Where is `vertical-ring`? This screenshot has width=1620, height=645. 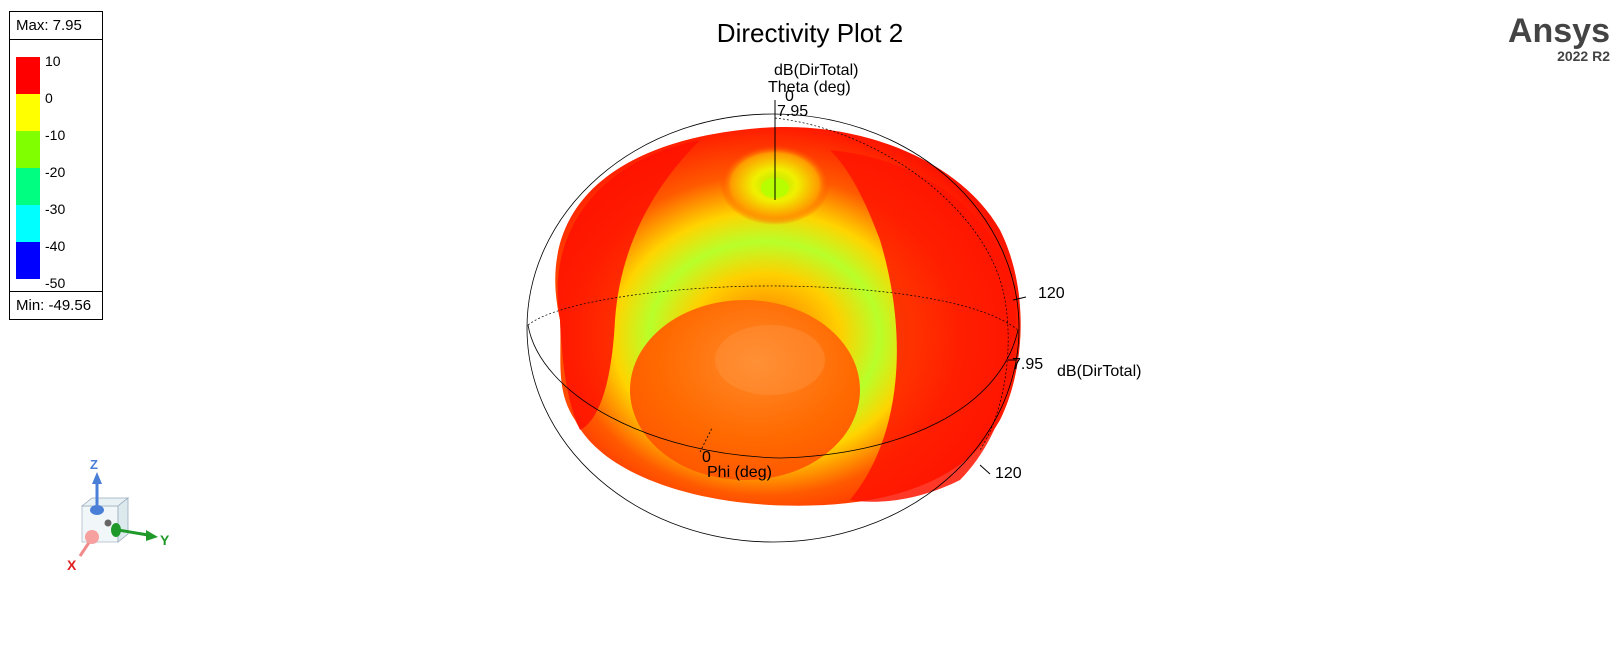 vertical-ring is located at coordinates (891, 284).